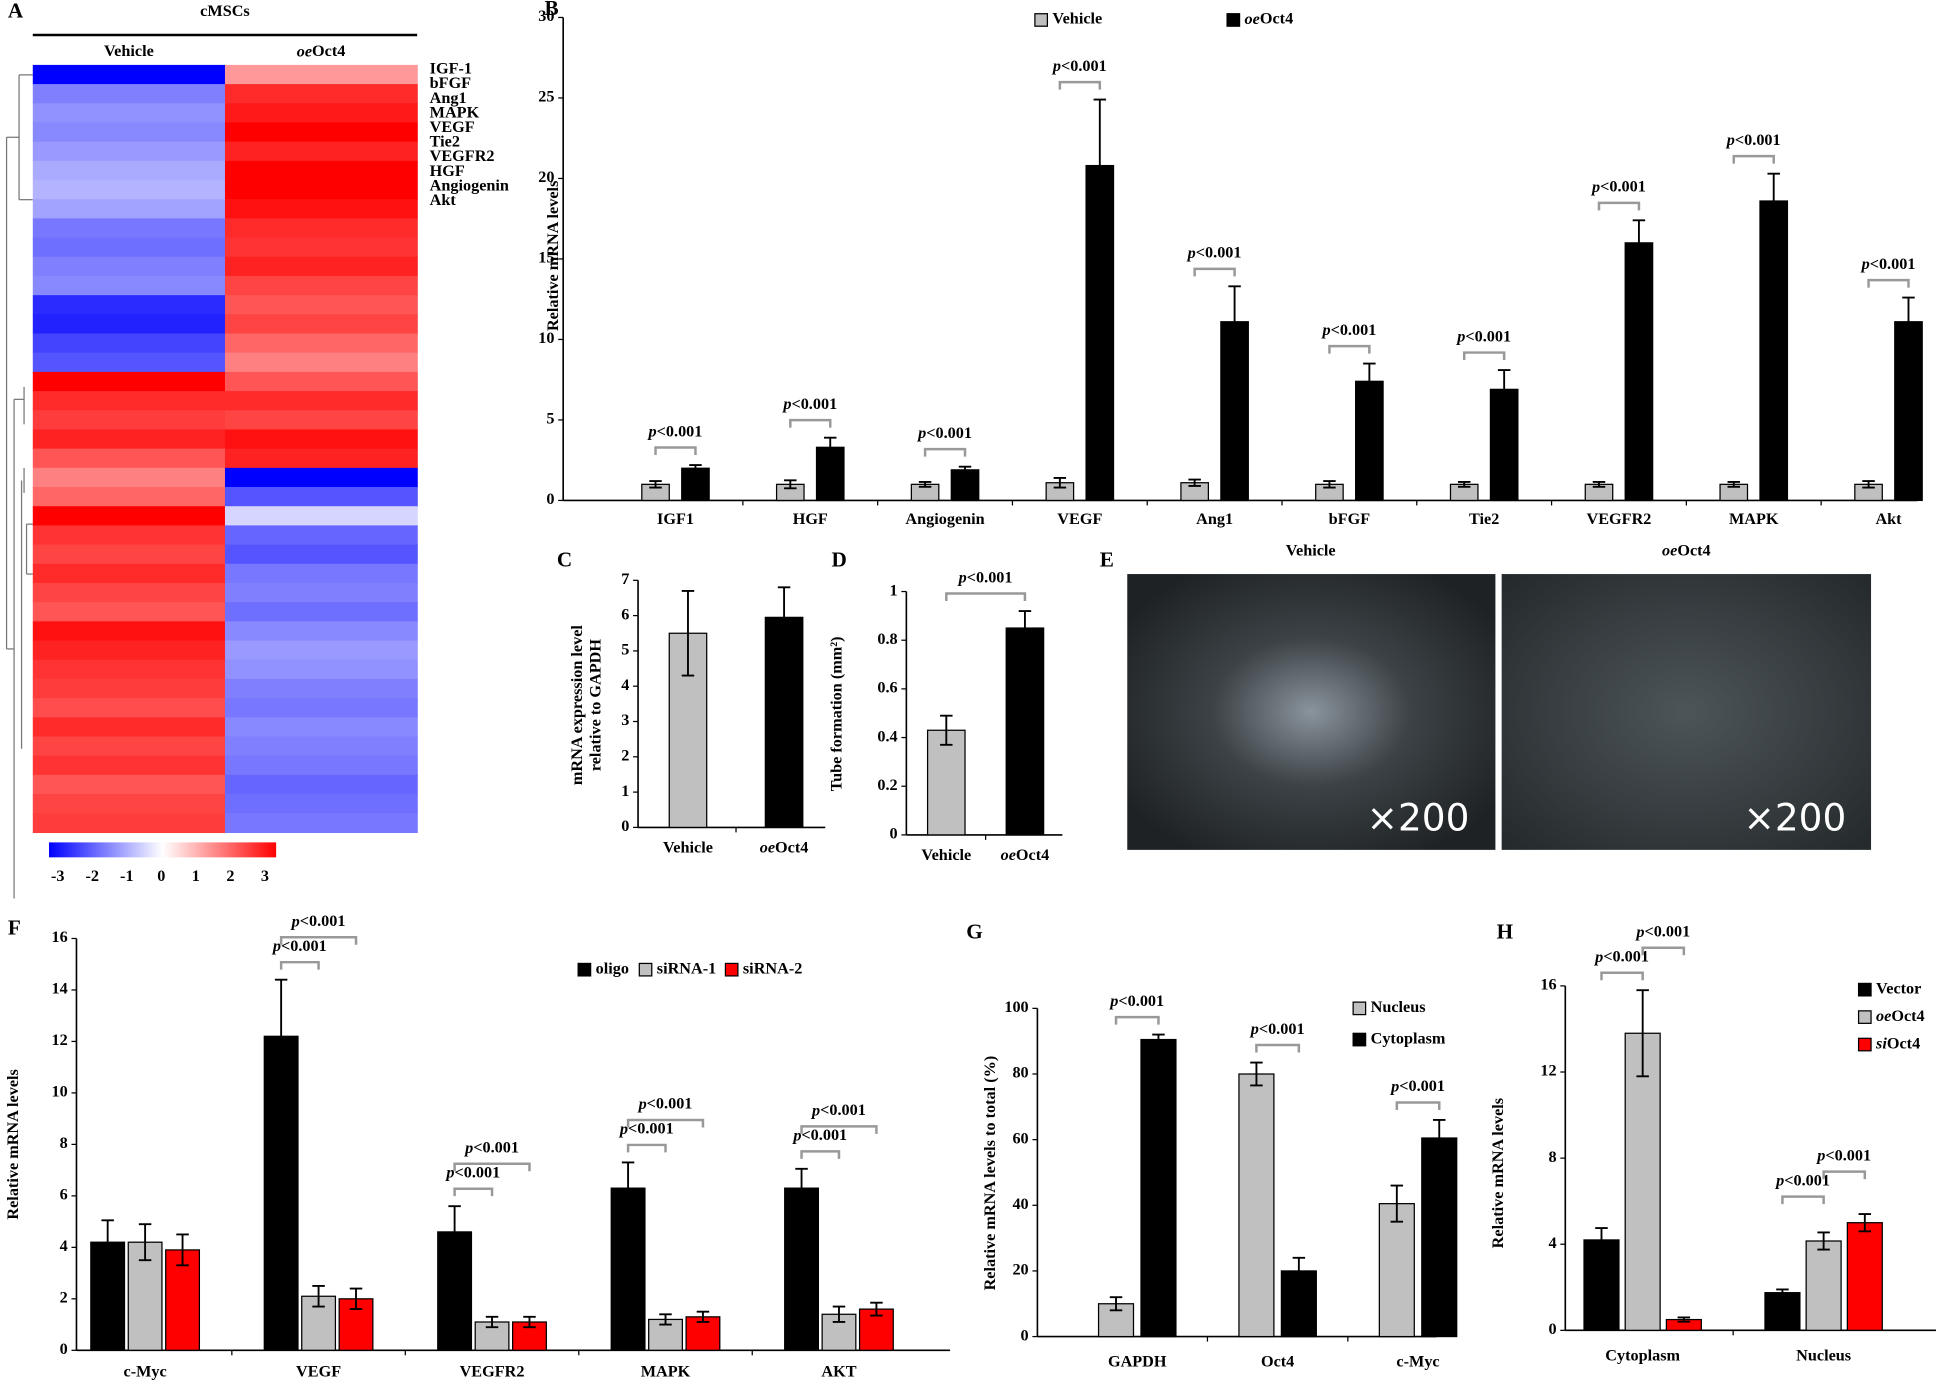  Describe the element at coordinates (1311, 550) in the screenshot. I see `image-title: Vehicle` at that location.